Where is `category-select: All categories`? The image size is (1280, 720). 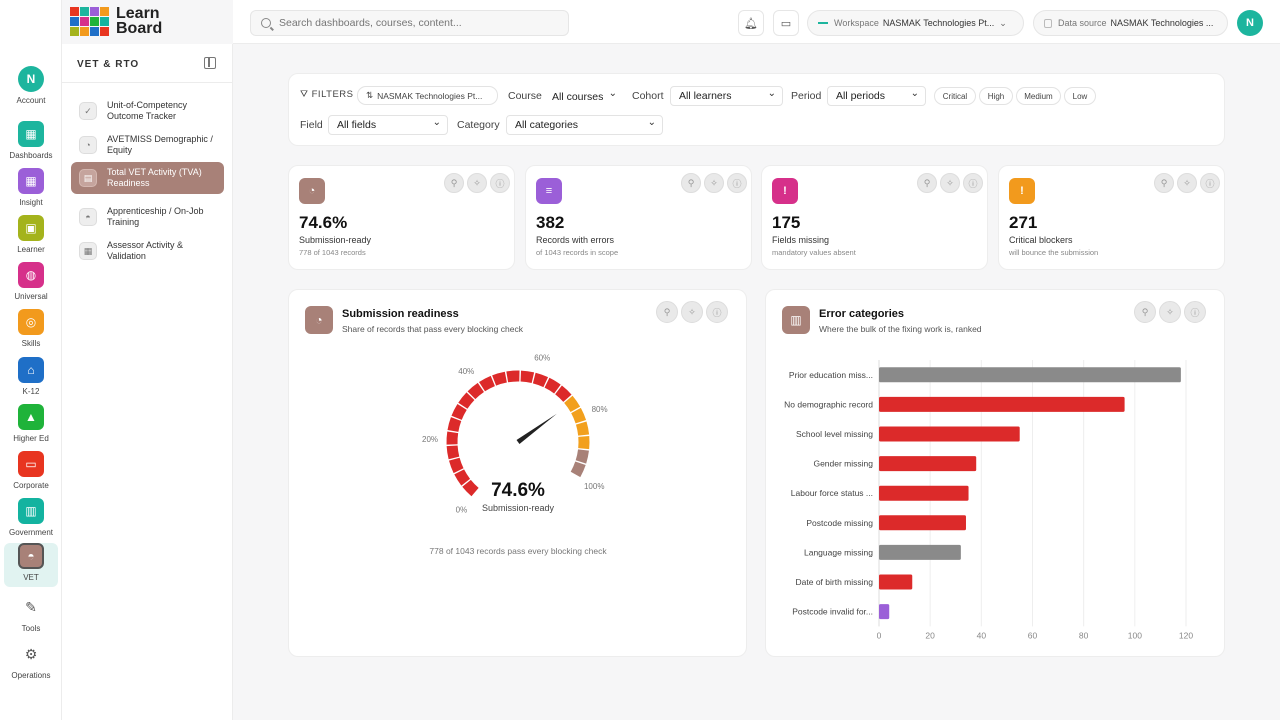
category-select: All categories is located at coordinates (584, 125).